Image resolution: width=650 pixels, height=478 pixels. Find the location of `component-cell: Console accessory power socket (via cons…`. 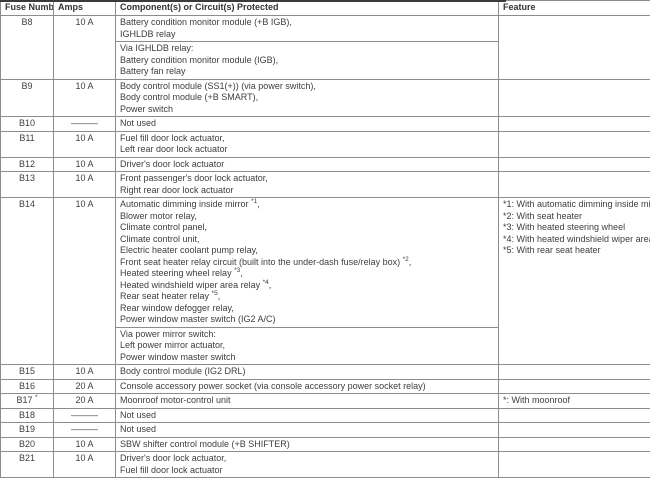

component-cell: Console accessory power socket (via cons… is located at coordinates (307, 386).